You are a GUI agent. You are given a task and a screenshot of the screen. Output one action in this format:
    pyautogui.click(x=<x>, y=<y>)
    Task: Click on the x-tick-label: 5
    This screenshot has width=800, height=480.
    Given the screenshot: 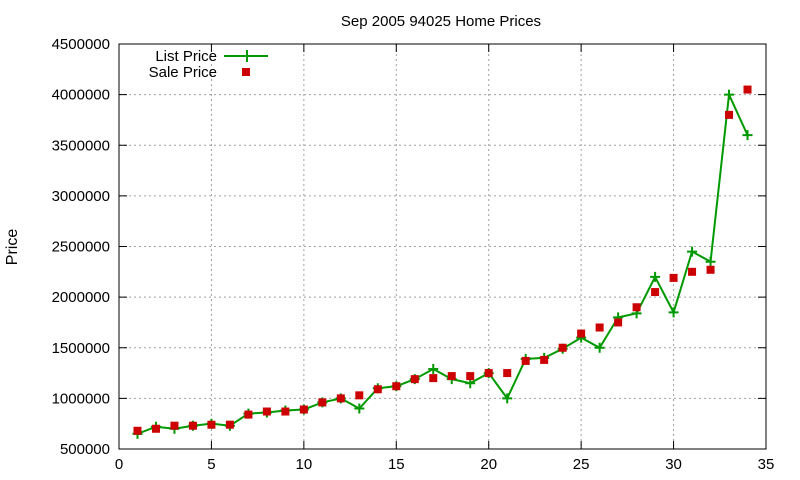 What is the action you would take?
    pyautogui.click(x=211, y=464)
    